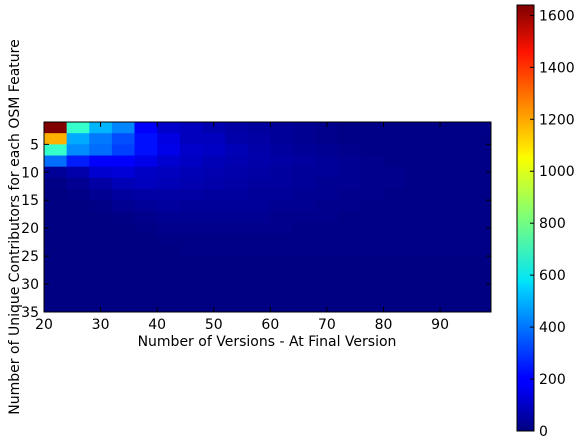 The image size is (581, 439). Describe the element at coordinates (327, 325) in the screenshot. I see `x-tick-label: 70` at that location.